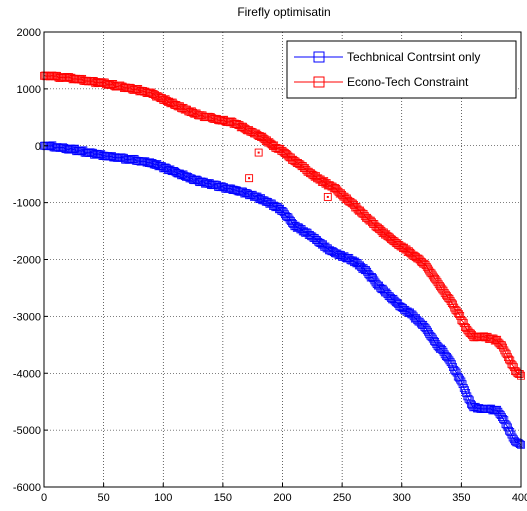  I want to click on y-tick-label: -3000, so click(27, 317).